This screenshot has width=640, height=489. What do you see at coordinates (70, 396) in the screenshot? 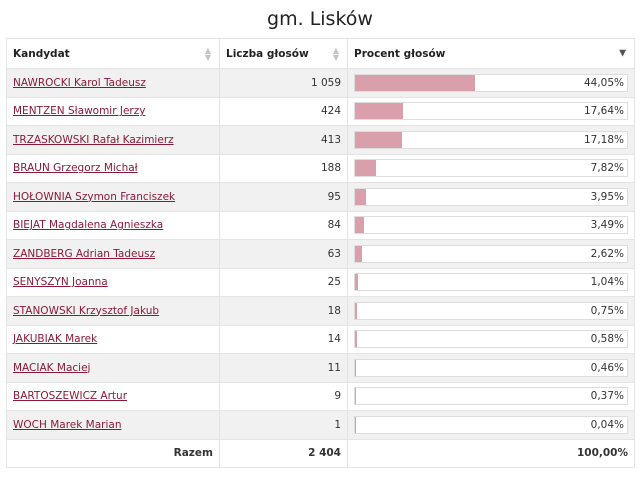
I see `candidate-link: BARTOSZEWICZ Artur` at bounding box center [70, 396].